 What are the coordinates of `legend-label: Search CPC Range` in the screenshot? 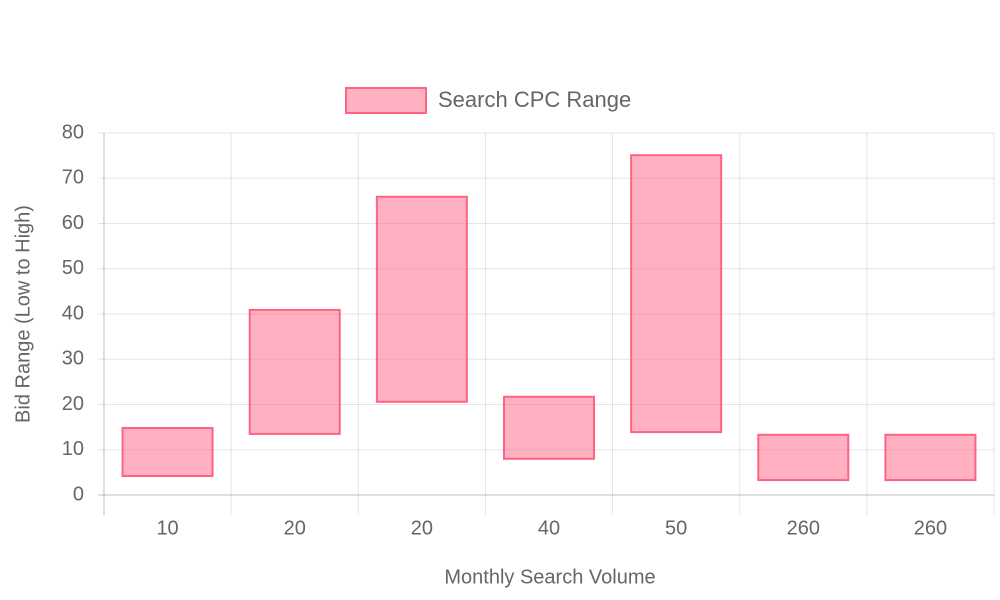 It's located at (534, 99).